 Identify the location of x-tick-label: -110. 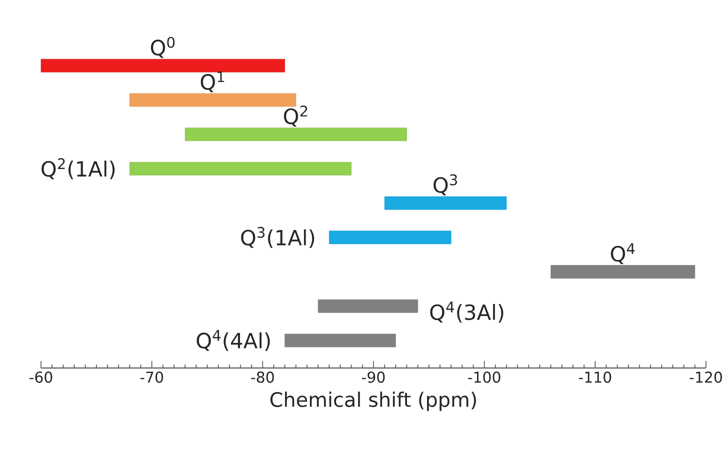
(595, 377).